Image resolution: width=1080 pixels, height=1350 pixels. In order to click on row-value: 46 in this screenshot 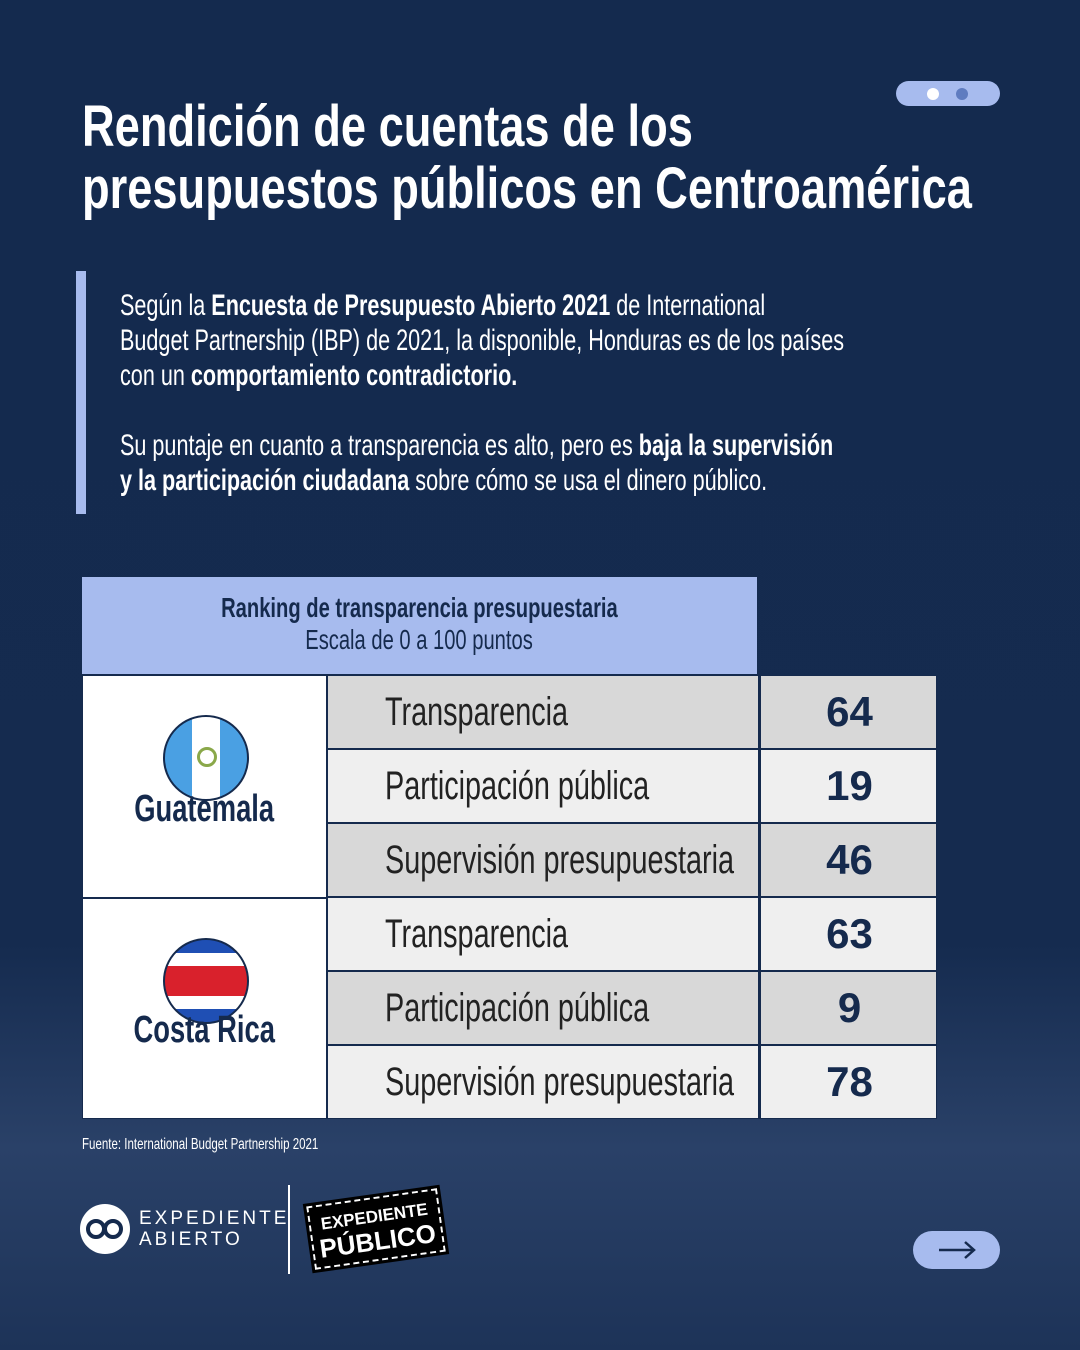, I will do `click(848, 860)`.